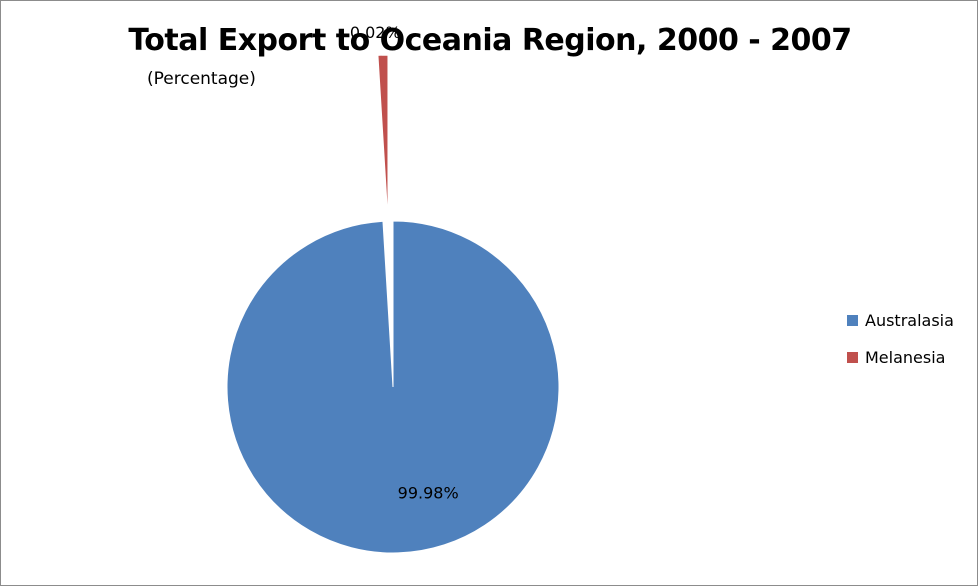  Describe the element at coordinates (201, 79) in the screenshot. I see `chart-subtitle: (Percentage)` at that location.